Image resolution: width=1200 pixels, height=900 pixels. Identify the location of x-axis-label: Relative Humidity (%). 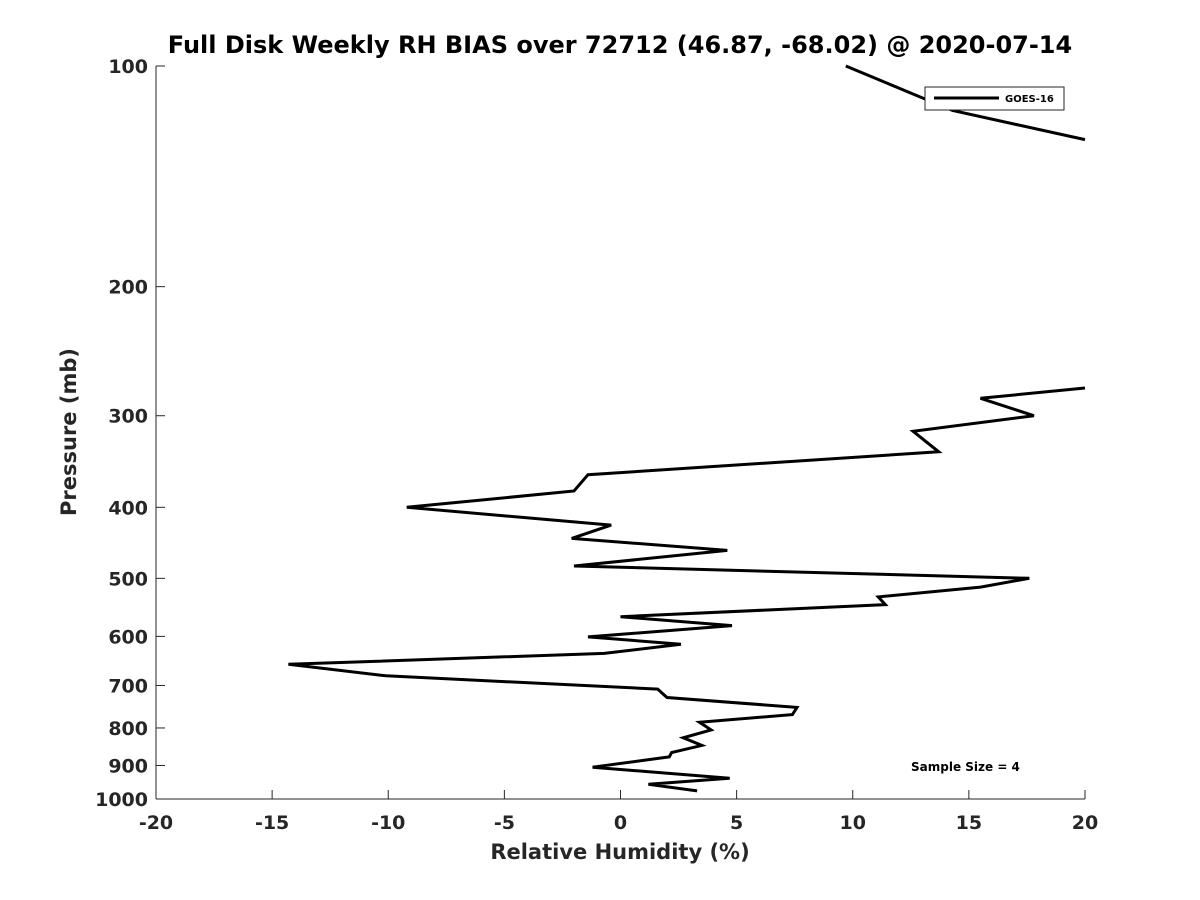
(619, 852).